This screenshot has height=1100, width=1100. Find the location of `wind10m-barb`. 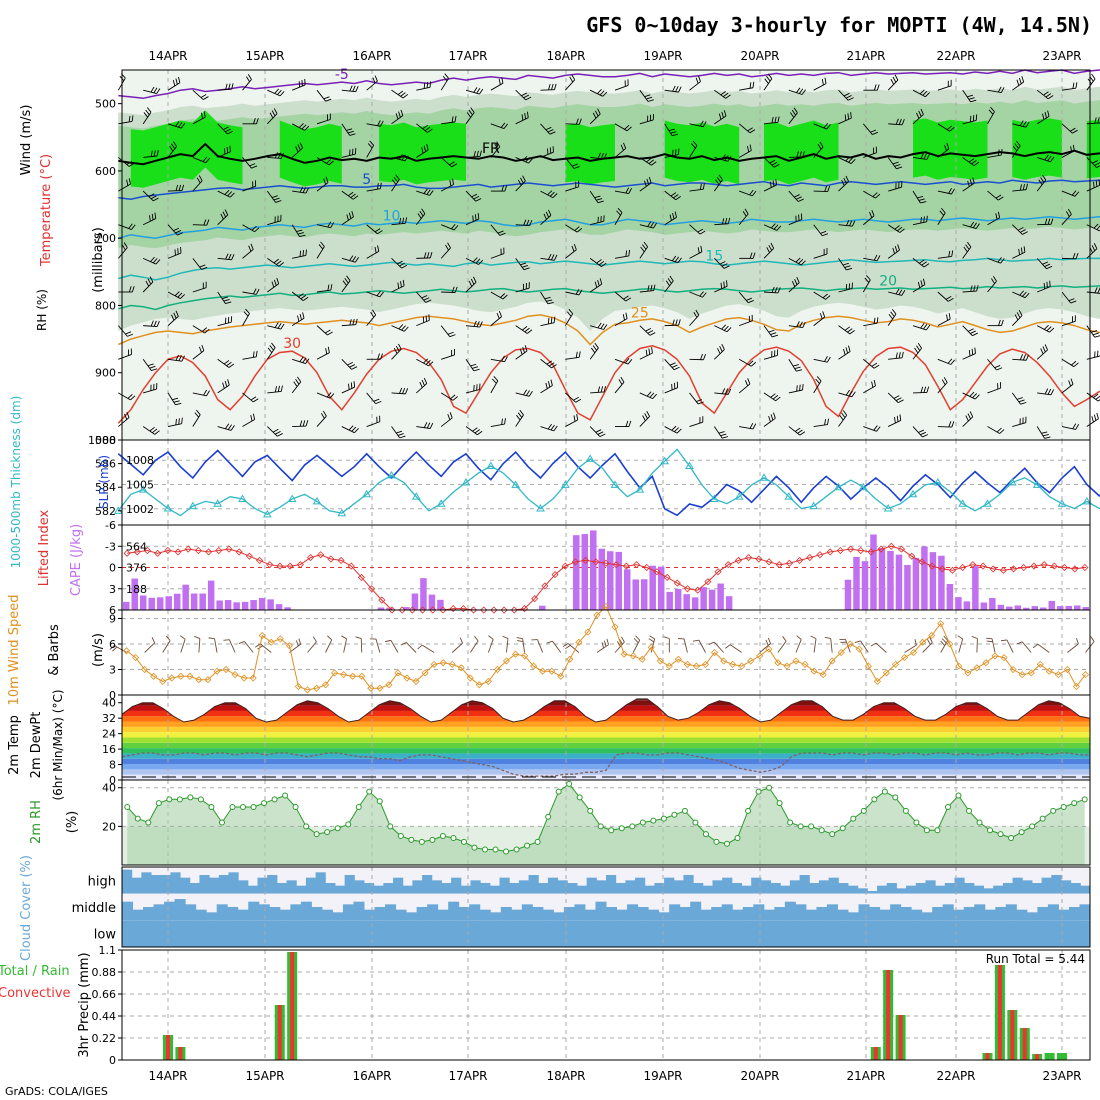

wind10m-barb is located at coordinates (1073, 648).